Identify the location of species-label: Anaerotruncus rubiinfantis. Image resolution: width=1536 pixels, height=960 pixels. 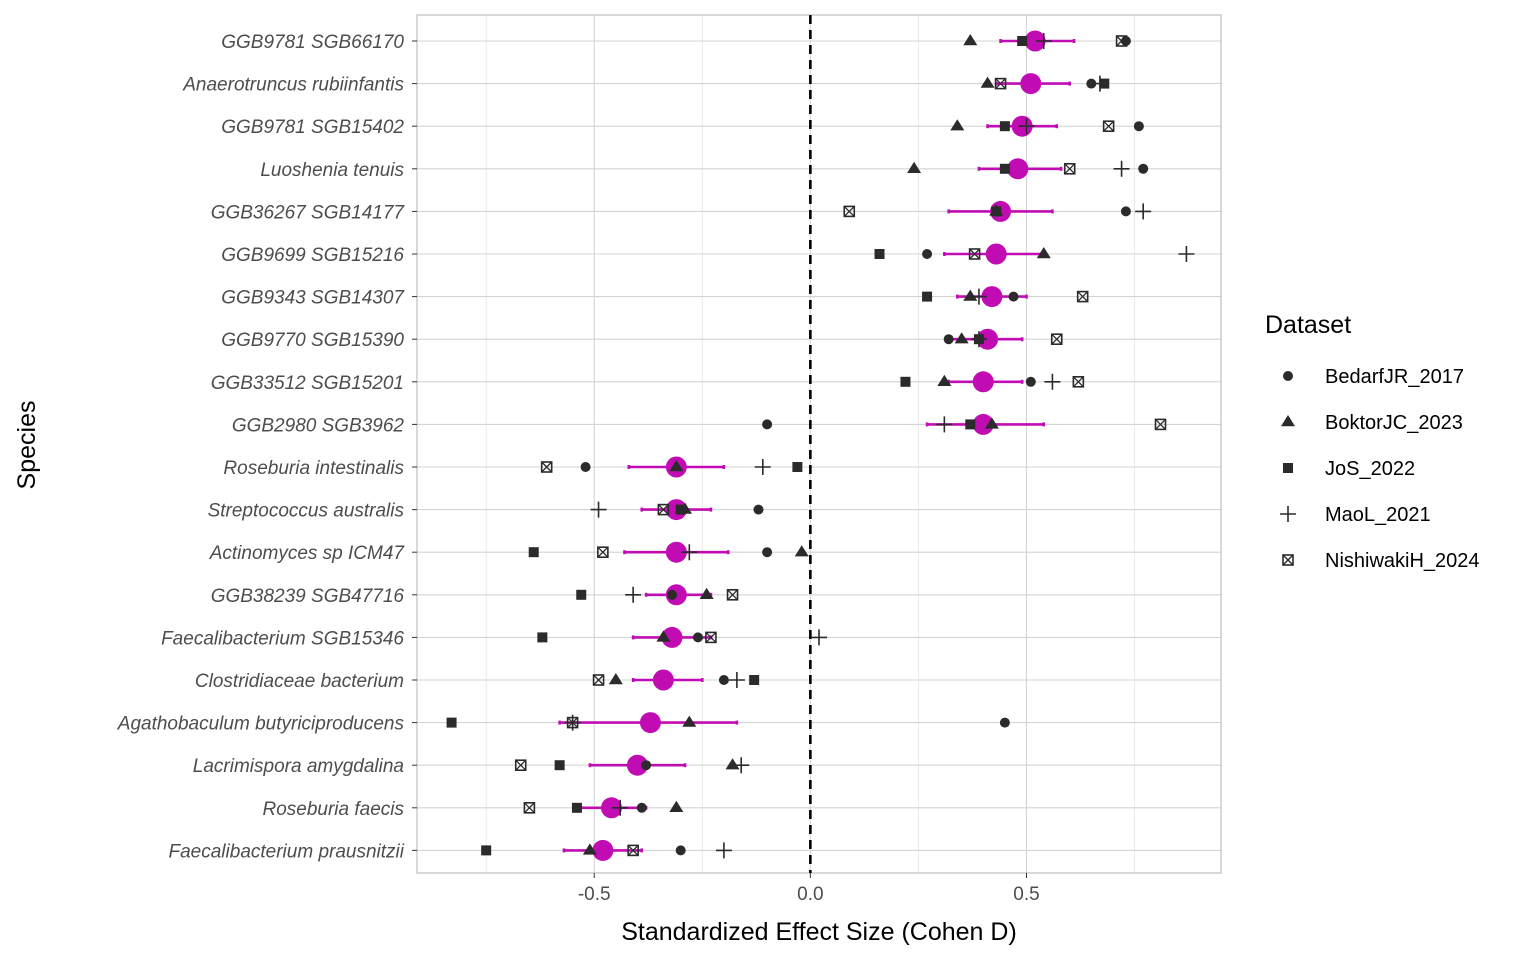
(293, 85).